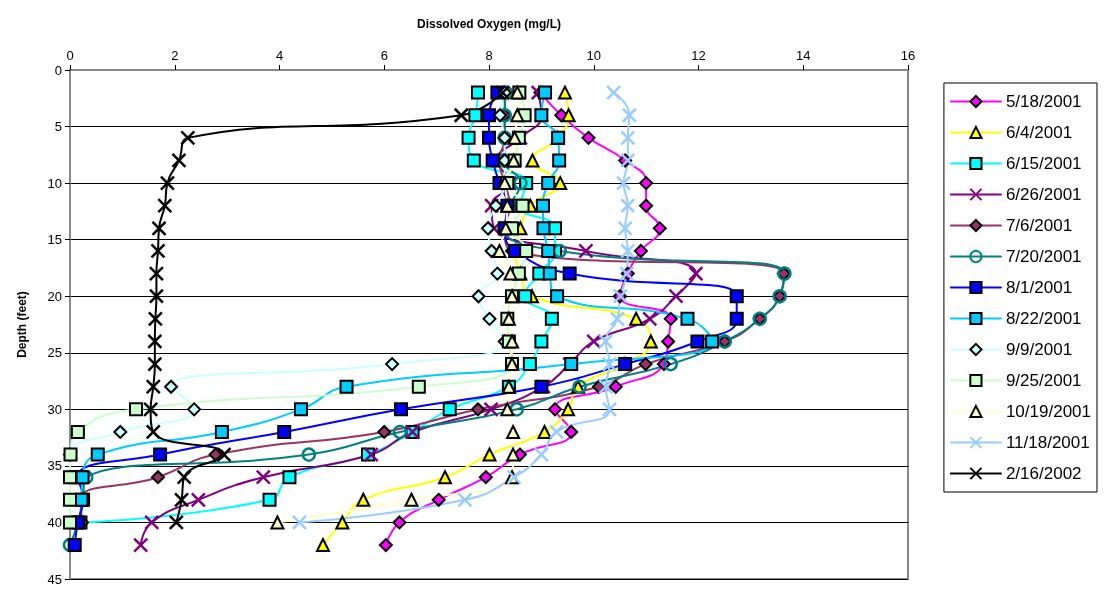 This screenshot has width=1109, height=594. What do you see at coordinates (1039, 132) in the screenshot?
I see `legend-label: 6/4/2001` at bounding box center [1039, 132].